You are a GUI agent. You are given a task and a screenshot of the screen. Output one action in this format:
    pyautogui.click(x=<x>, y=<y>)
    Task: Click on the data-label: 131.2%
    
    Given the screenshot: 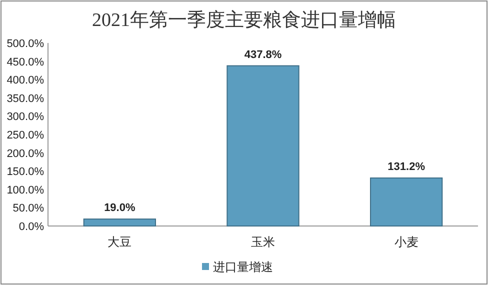 What is the action you would take?
    pyautogui.click(x=407, y=166)
    